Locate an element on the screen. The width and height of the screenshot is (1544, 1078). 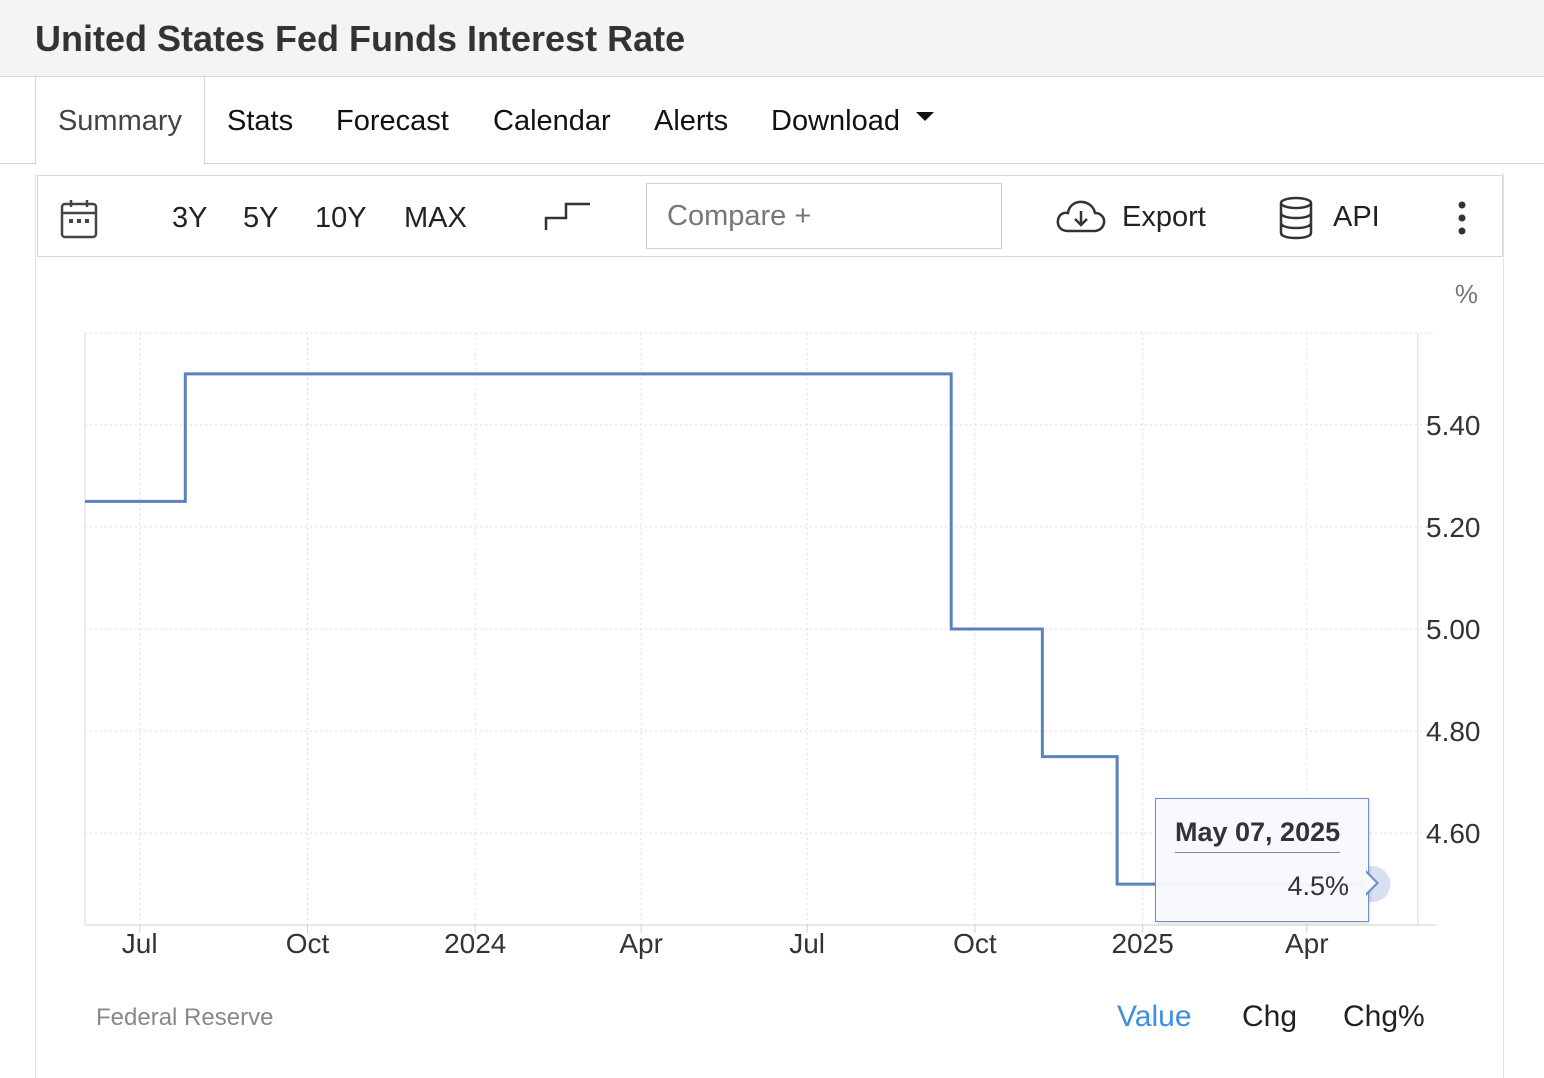
tab-calendar: Calendar is located at coordinates (552, 121).